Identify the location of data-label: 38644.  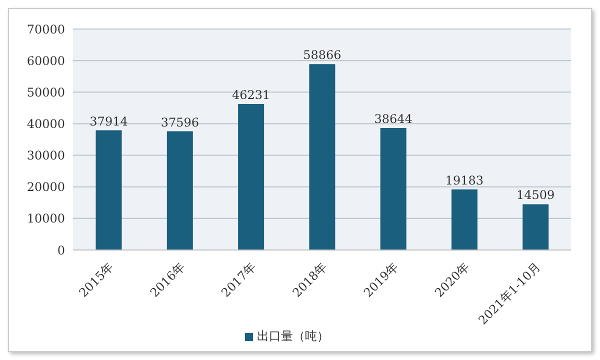
(393, 119).